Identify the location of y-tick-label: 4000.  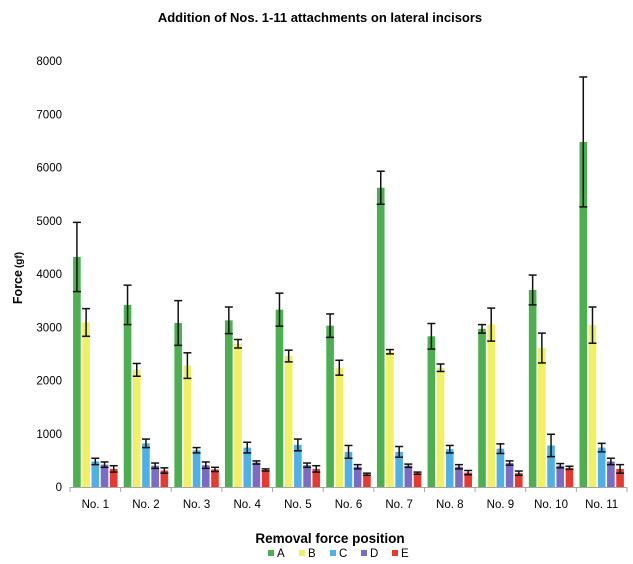
(49, 275).